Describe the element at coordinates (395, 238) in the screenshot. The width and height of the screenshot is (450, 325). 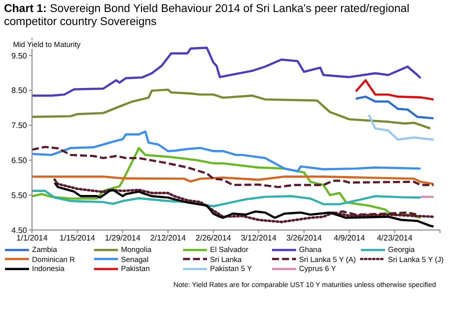
I see `x-tick-label: 4/23/2014` at that location.